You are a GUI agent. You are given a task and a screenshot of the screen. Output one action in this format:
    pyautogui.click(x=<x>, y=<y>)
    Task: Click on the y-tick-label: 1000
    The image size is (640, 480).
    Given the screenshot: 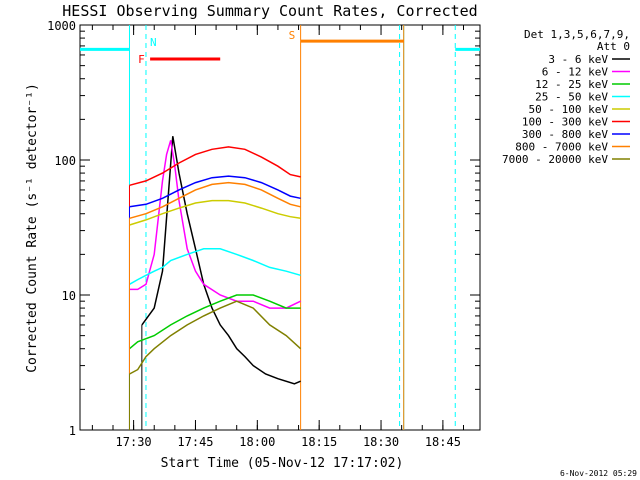 What is the action you would take?
    pyautogui.click(x=61, y=26)
    